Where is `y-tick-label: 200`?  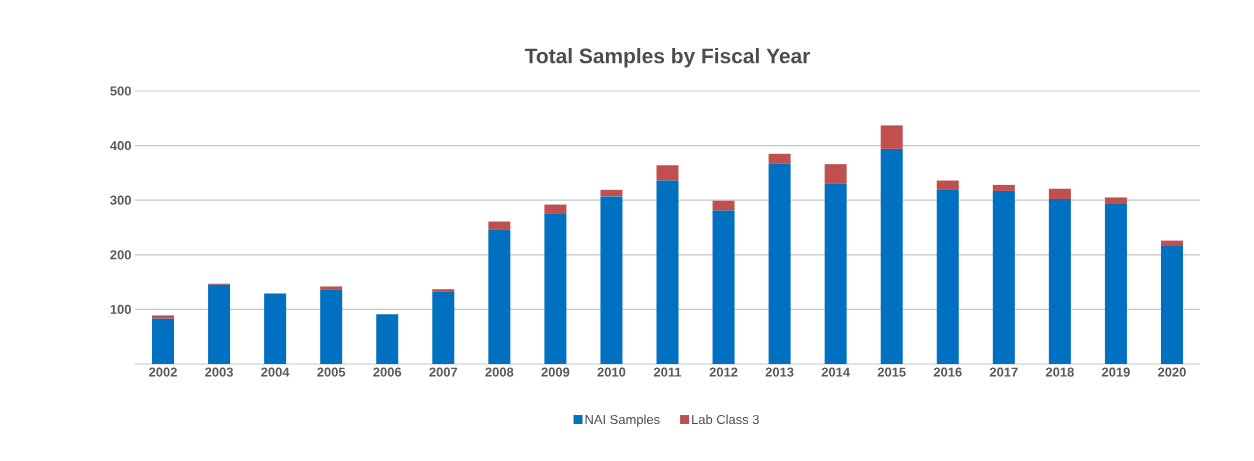 y-tick-label: 200 is located at coordinates (120, 255).